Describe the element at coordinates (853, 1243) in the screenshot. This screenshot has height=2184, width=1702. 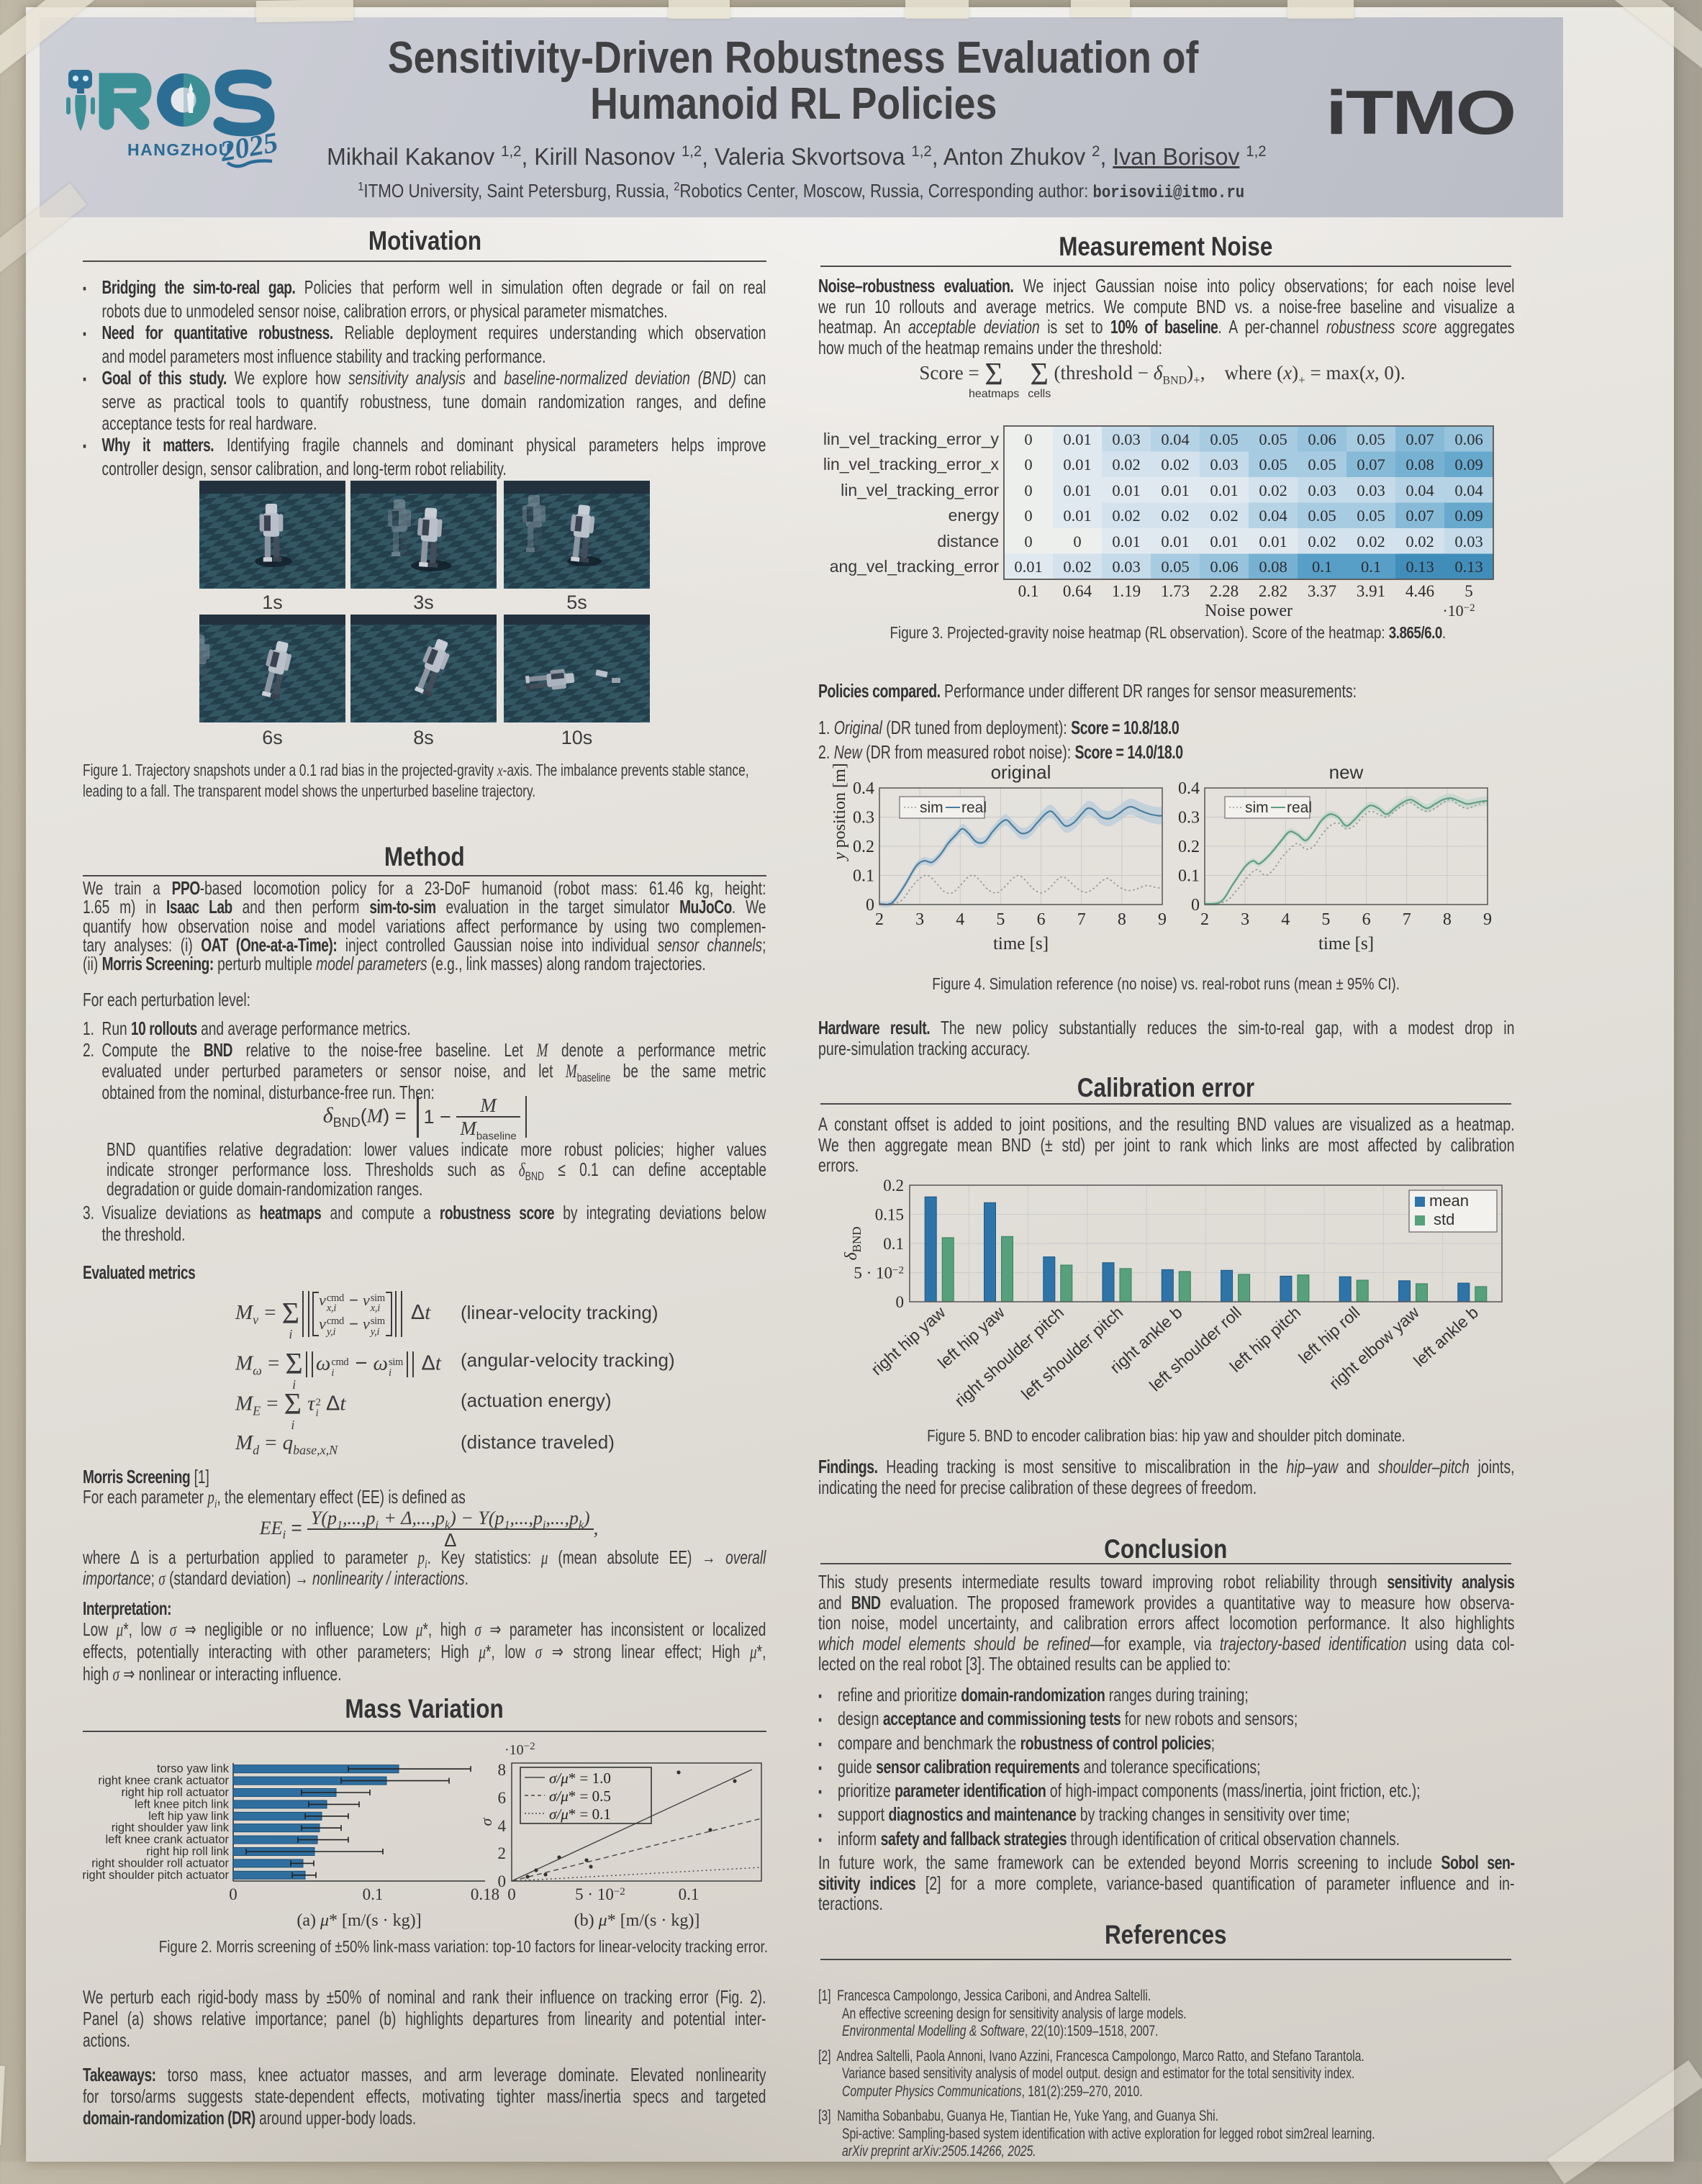
I see `svg-text: δBND` at that location.